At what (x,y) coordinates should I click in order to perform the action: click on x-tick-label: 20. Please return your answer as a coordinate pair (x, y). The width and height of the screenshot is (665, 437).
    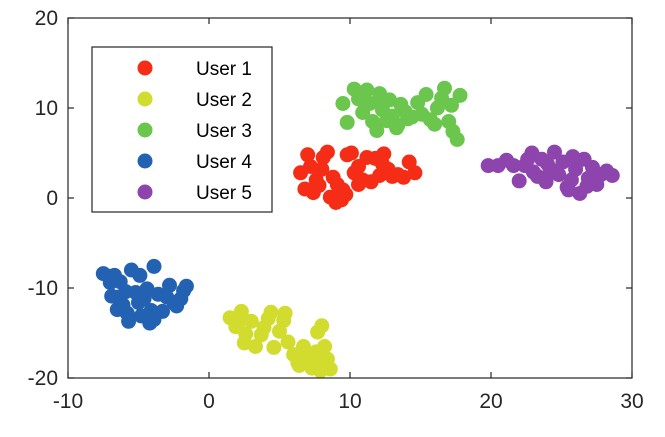
    Looking at the image, I should click on (490, 401).